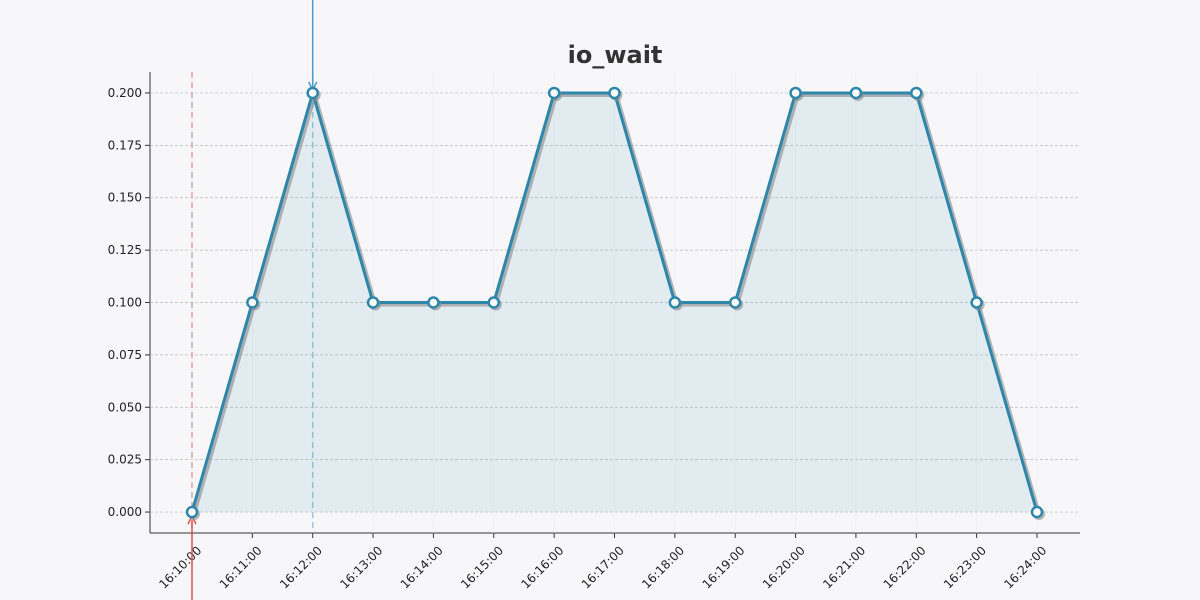 Image resolution: width=1200 pixels, height=600 pixels. I want to click on y-tick-label: 0.100, so click(125, 303).